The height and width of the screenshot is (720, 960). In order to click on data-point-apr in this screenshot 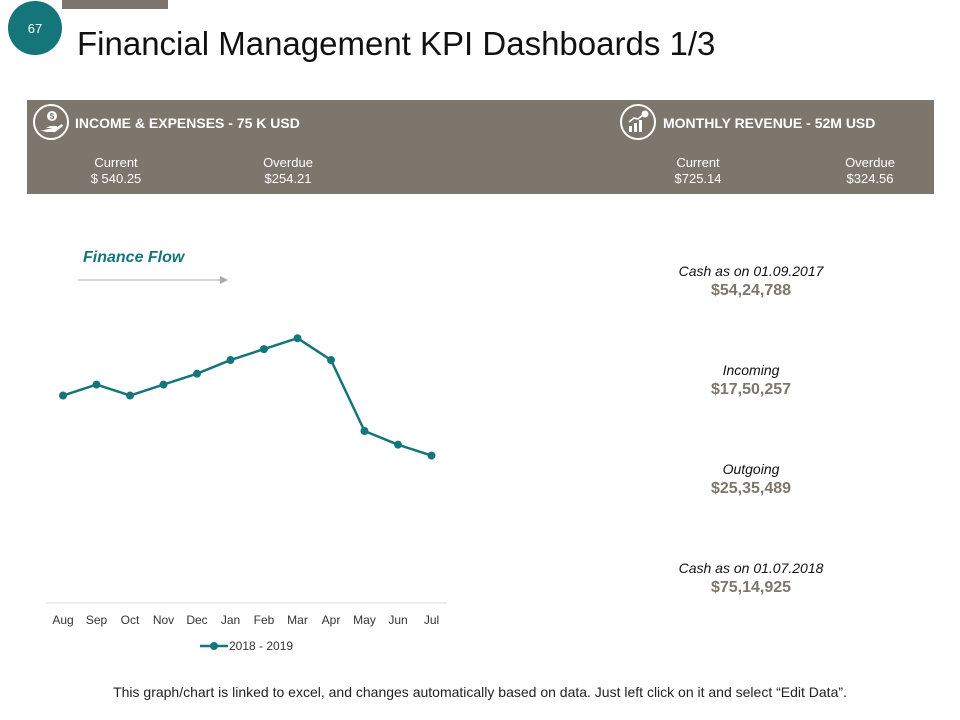, I will do `click(331, 360)`.